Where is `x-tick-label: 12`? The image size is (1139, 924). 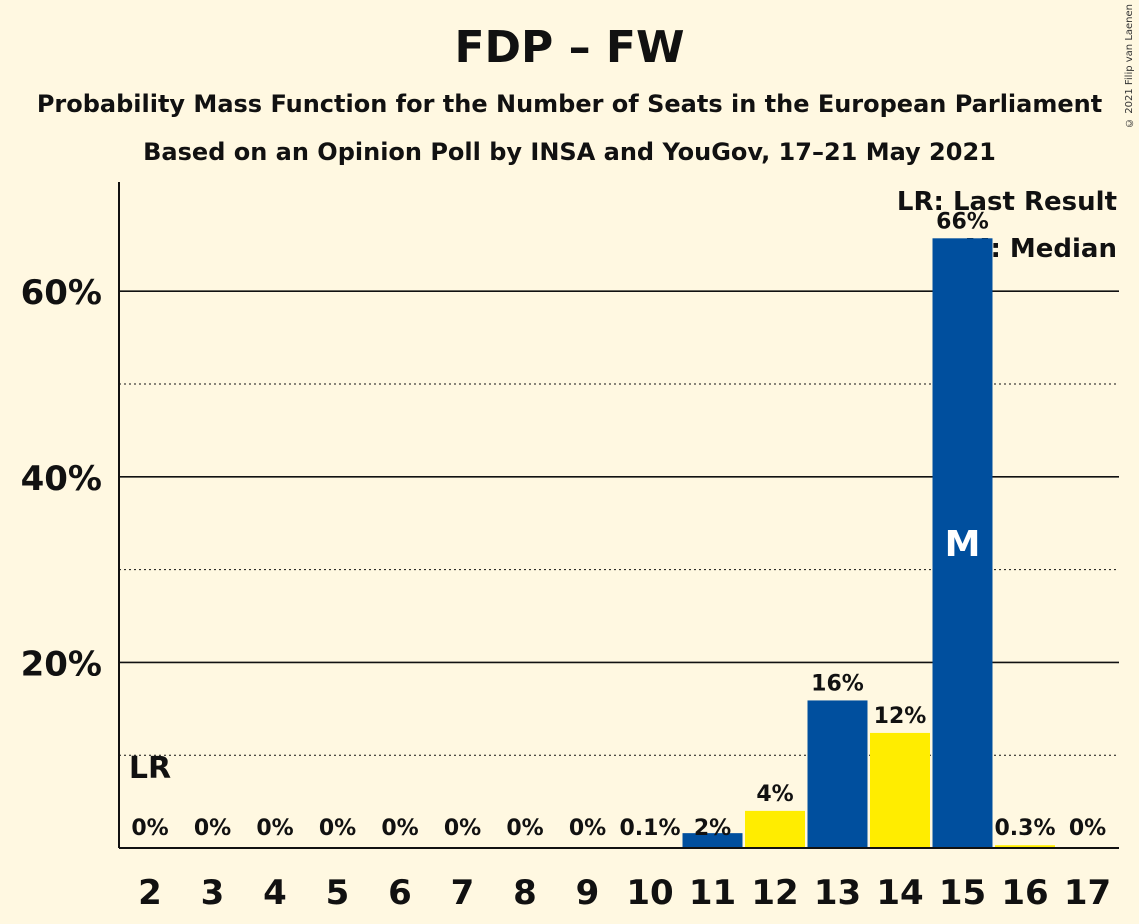 x-tick-label: 12 is located at coordinates (774, 893).